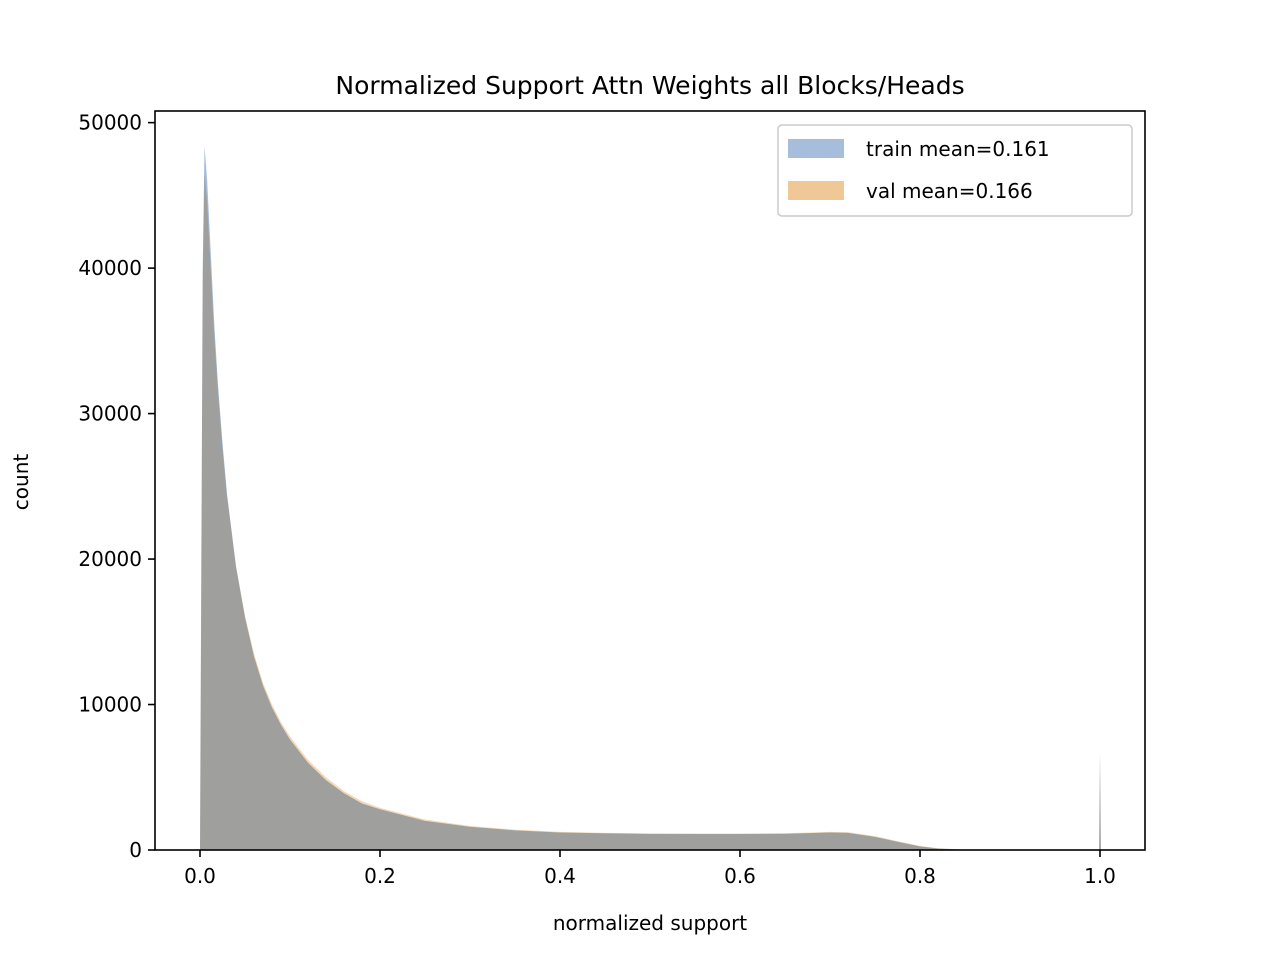 The height and width of the screenshot is (953, 1262). What do you see at coordinates (200, 876) in the screenshot?
I see `x-tick-label: 0.0` at bounding box center [200, 876].